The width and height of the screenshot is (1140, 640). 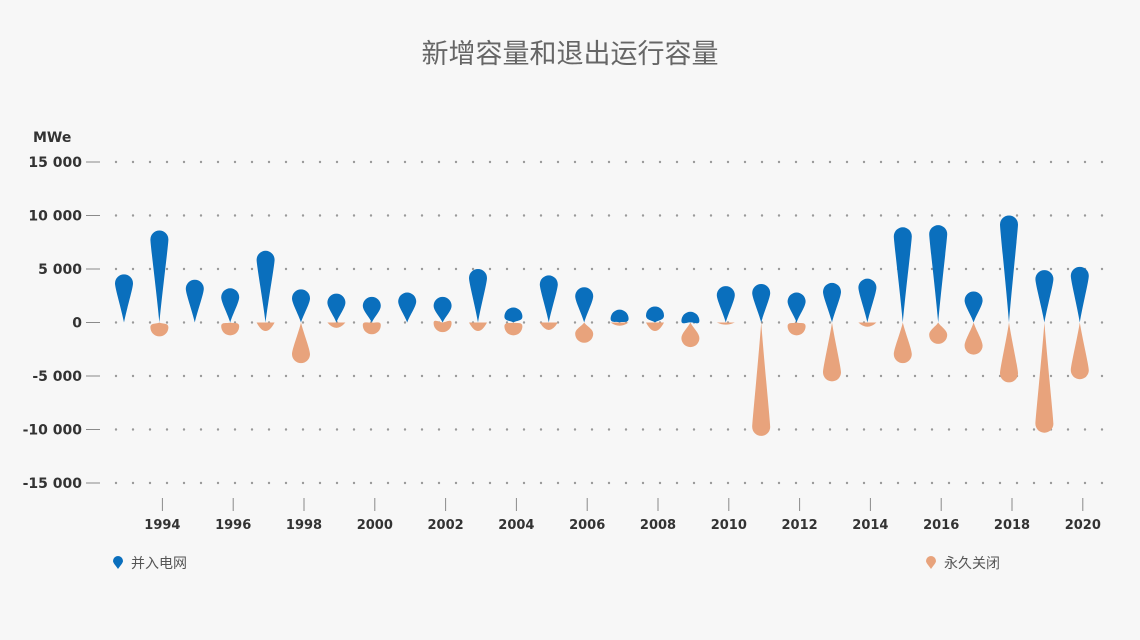 I want to click on legend: 并入电网 永久关闭, so click(x=556, y=564).